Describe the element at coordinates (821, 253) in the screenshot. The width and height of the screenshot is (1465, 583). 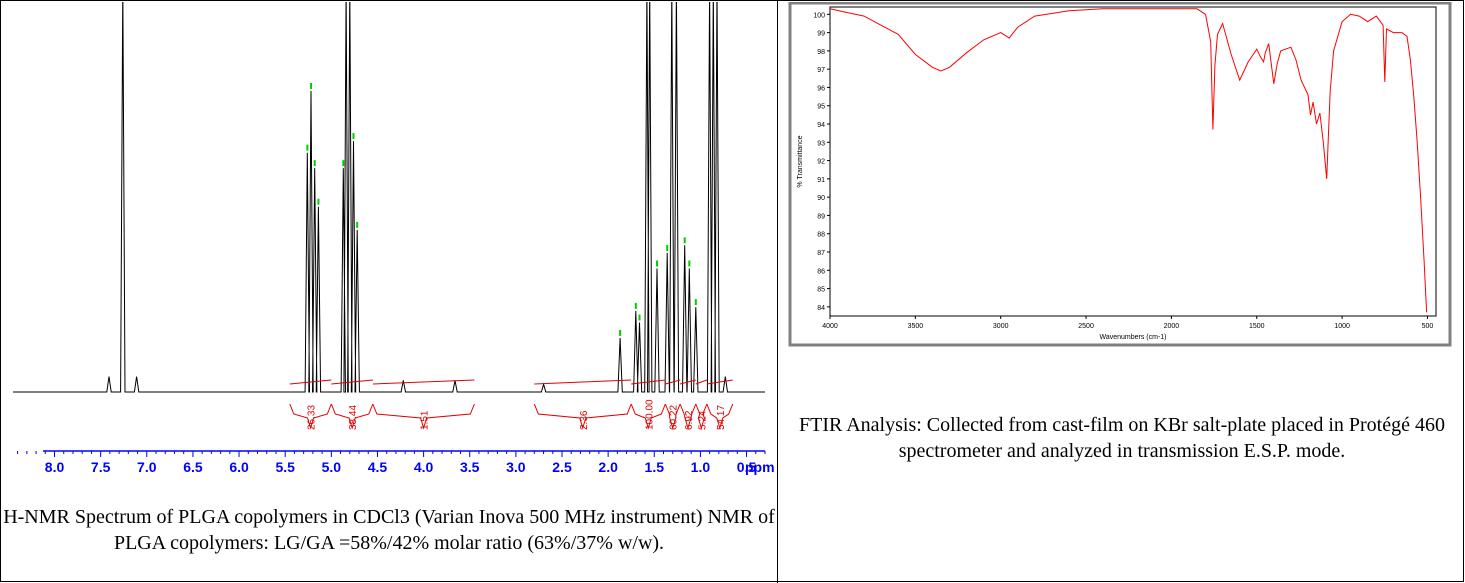
I see `ftir-y-tick-label: 87` at that location.